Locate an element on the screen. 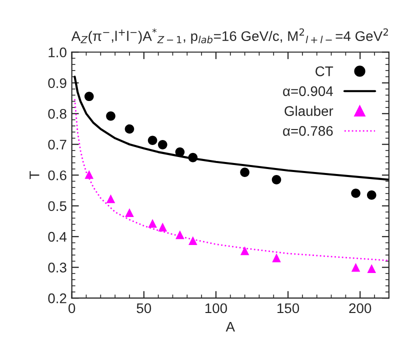 The width and height of the screenshot is (420, 357). chart-title: A$_{Z}$(π$^{−}$,l$^{+}$l$^{−}$)A$^{*}$$_{Z−1}$, p$_{lab}$=16 GeV/c, M$^{2}$$_{l+l−}$=4 GeV$^{2}$ is located at coordinates (229, 36).